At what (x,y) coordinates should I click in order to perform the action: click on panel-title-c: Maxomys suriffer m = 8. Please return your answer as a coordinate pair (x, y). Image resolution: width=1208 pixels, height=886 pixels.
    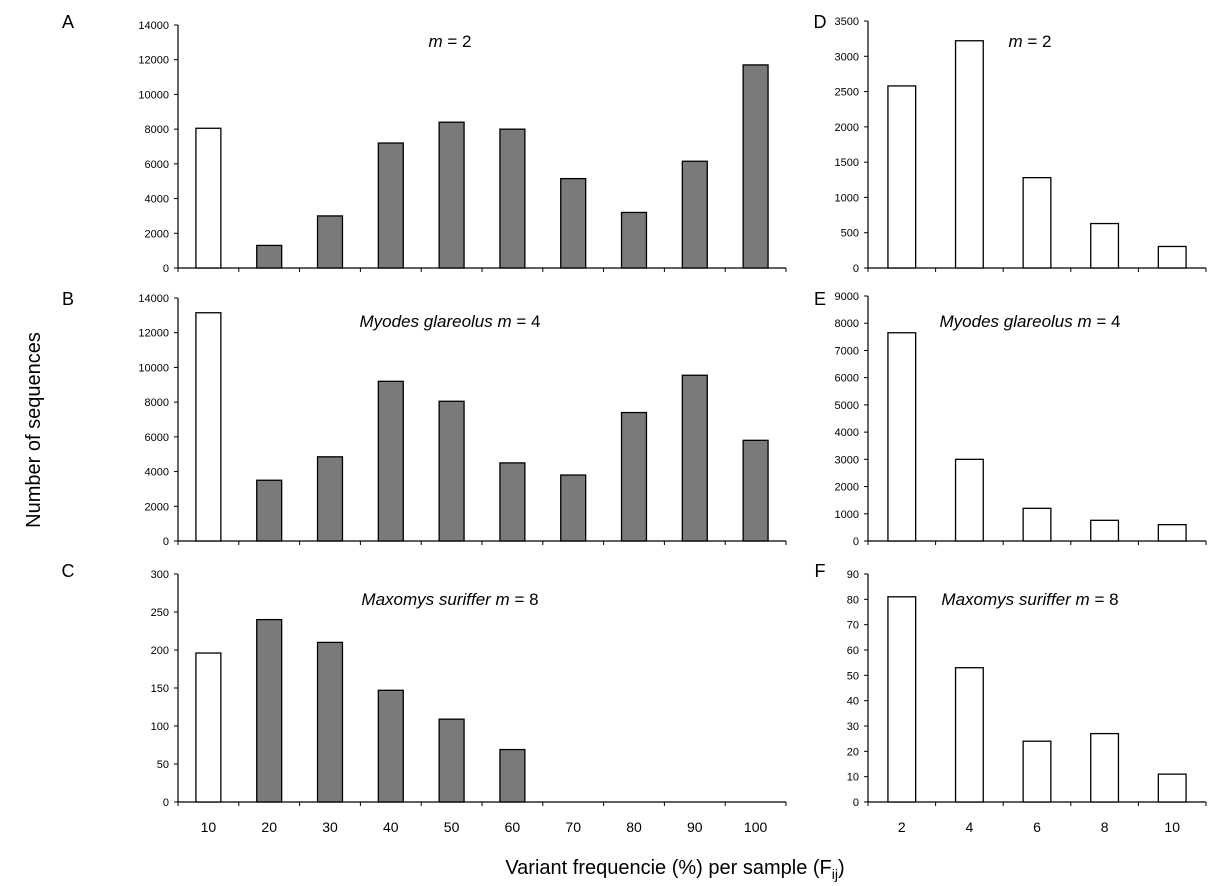
    Looking at the image, I should click on (449, 599).